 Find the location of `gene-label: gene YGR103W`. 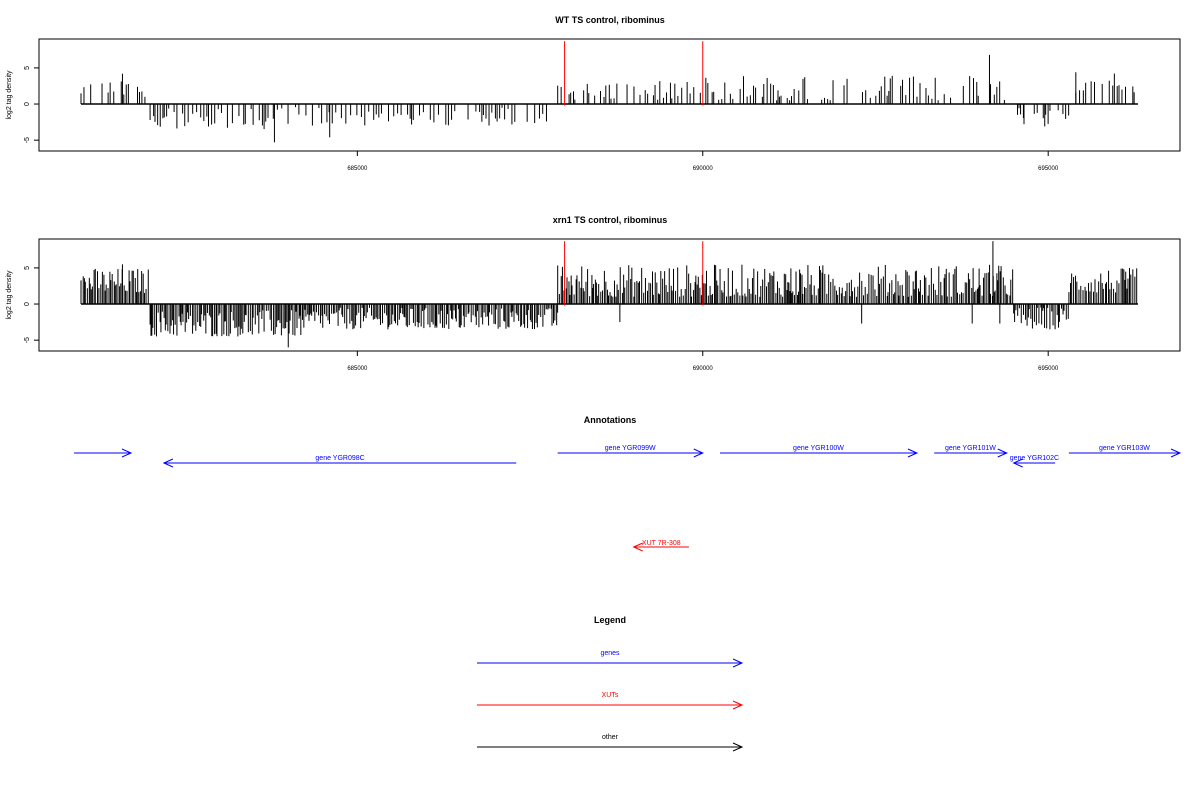

gene-label: gene YGR103W is located at coordinates (1124, 448).